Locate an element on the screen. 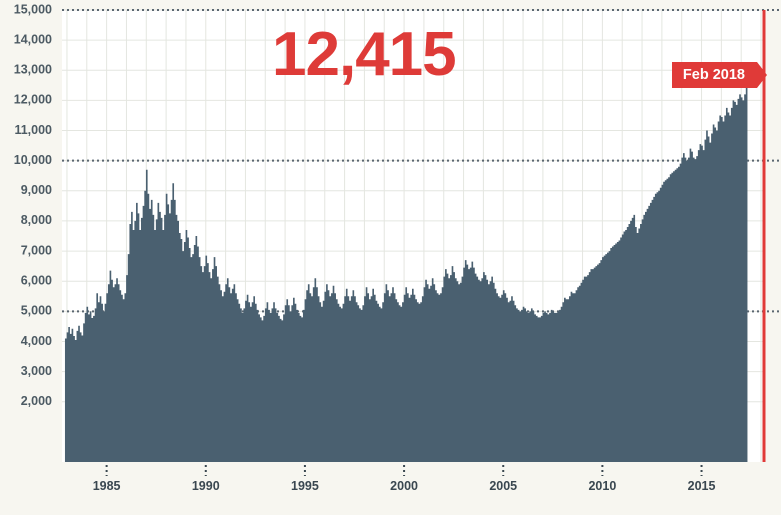 The image size is (781, 515). x-axis-tick-marks is located at coordinates (404, 470).